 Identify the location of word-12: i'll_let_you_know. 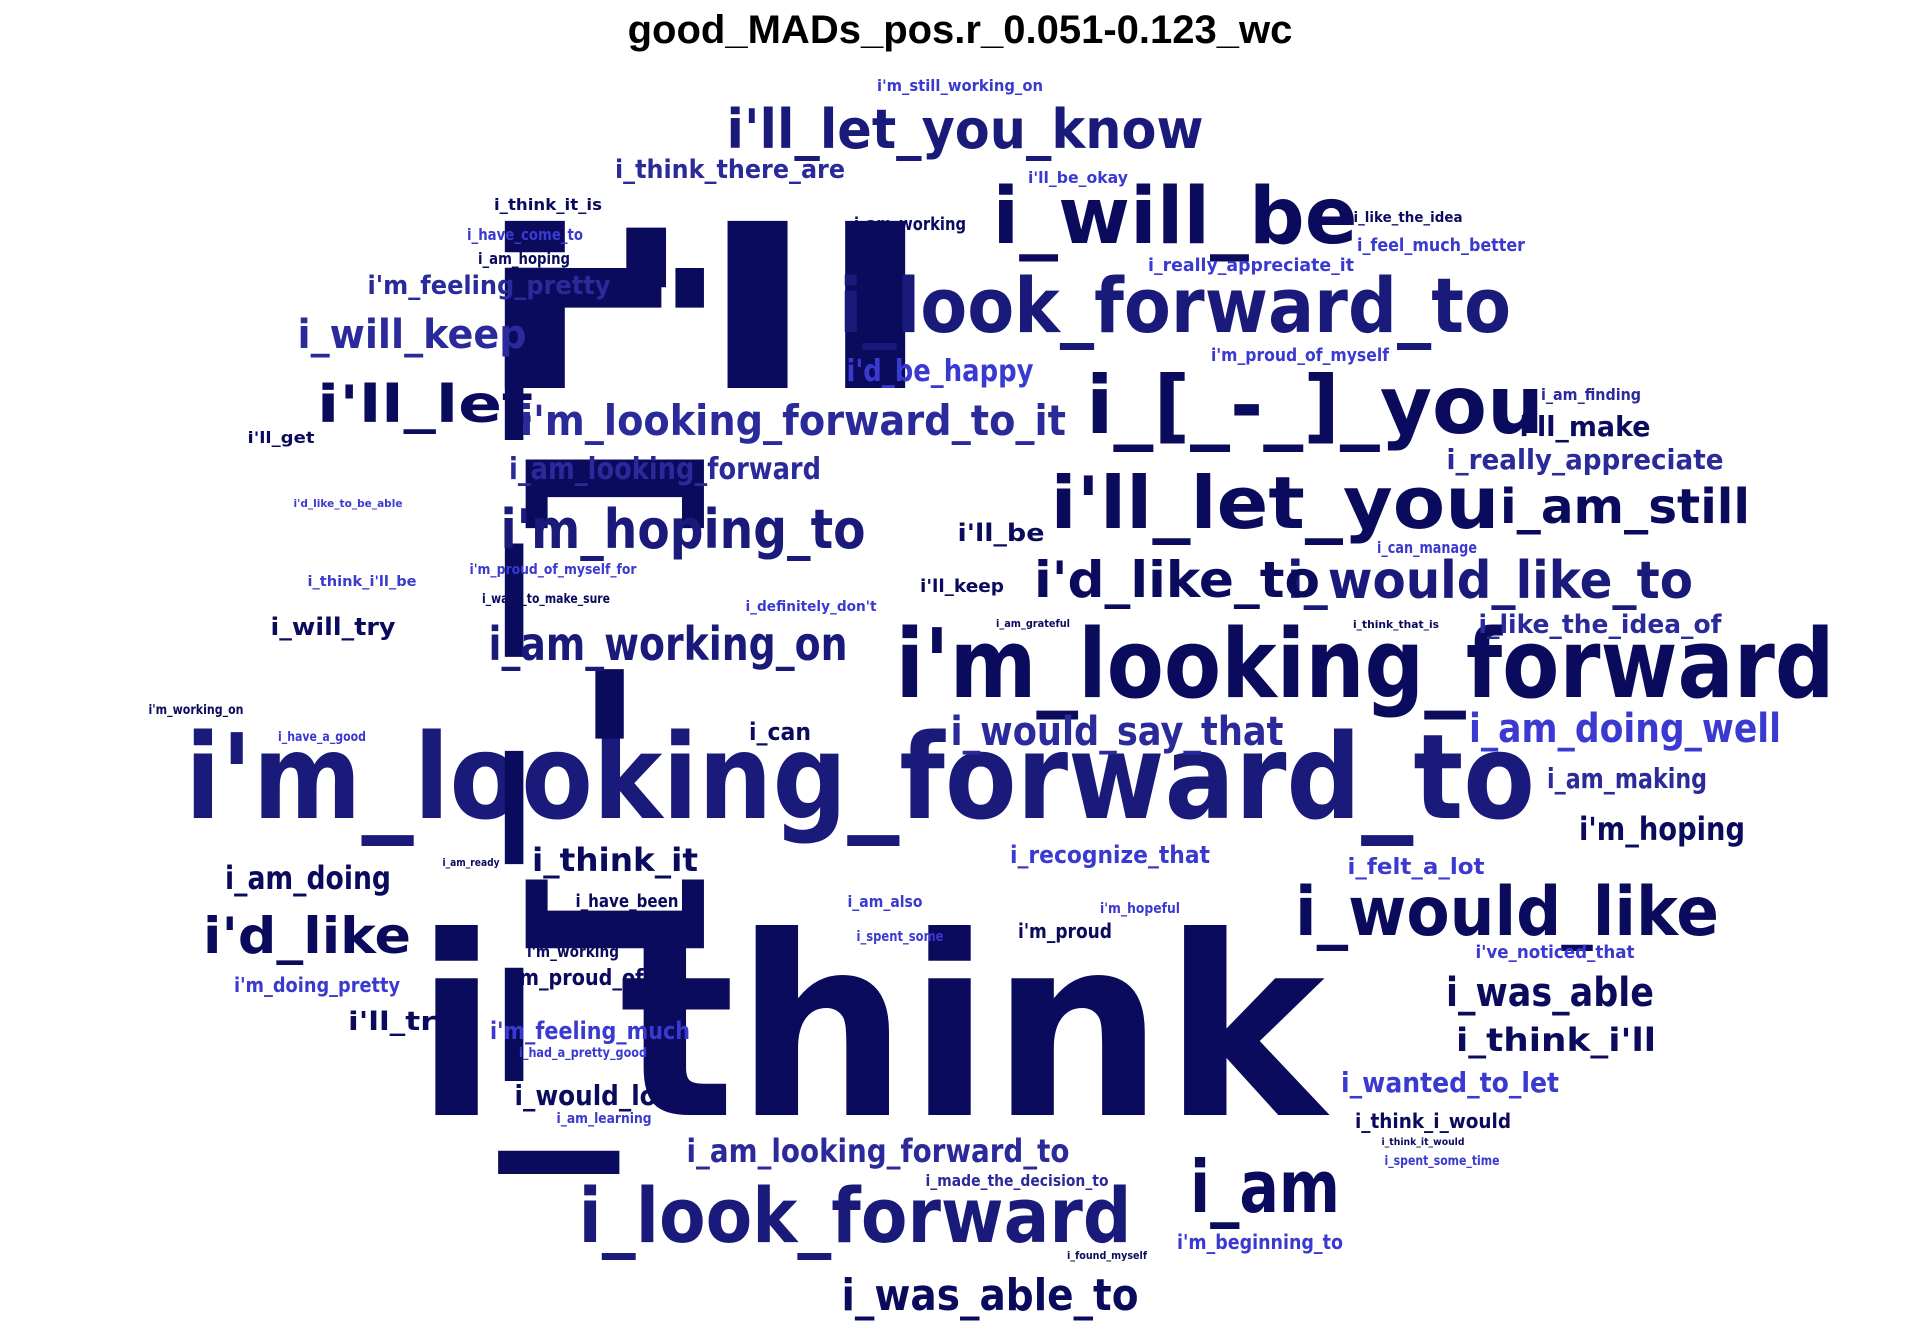
(965, 129).